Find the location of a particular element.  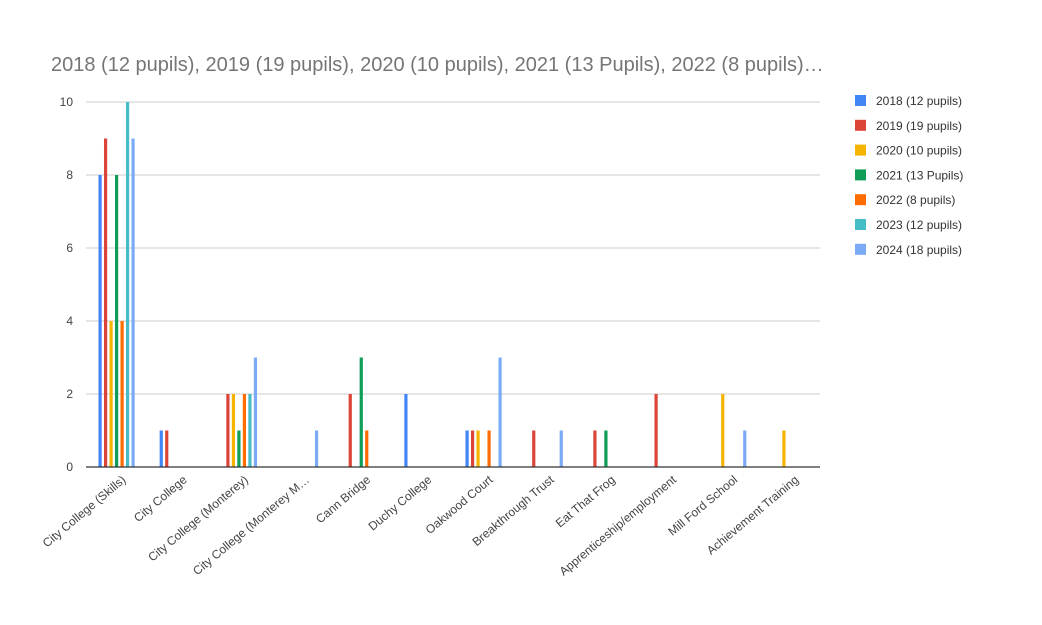

legend-label: 2018 (12 pupils) is located at coordinates (919, 101).